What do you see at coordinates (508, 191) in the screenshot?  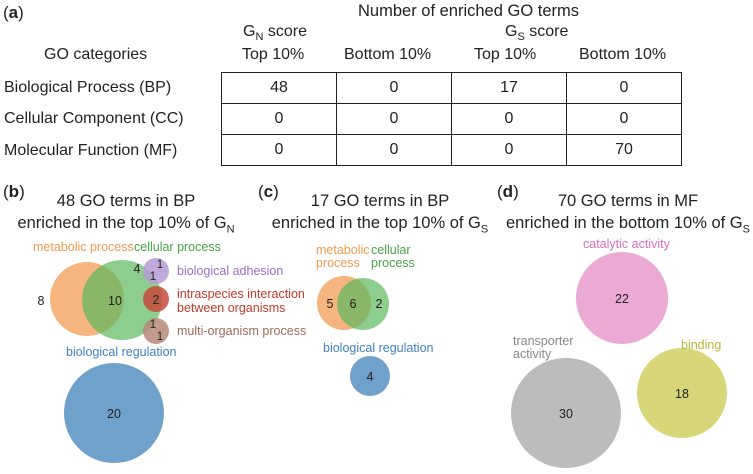 I see `panel-d-label: (d)` at bounding box center [508, 191].